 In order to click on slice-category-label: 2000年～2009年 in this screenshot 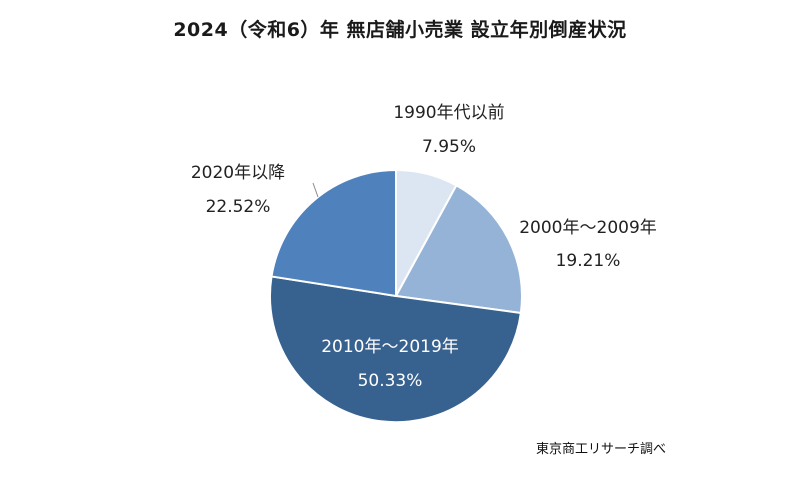, I will do `click(588, 228)`.